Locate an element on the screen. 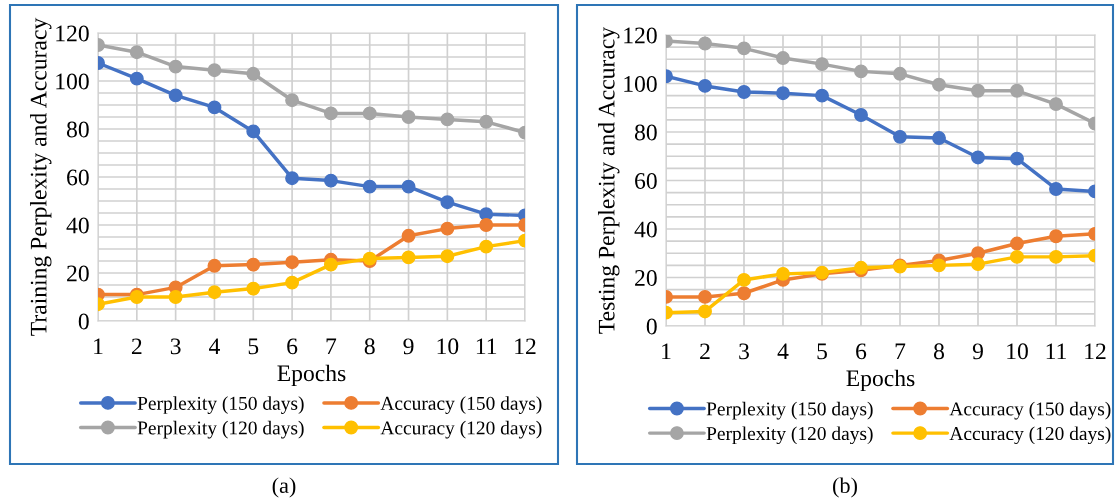  y-axis-title: Training Perplexity and Accuracy is located at coordinates (40, 176).